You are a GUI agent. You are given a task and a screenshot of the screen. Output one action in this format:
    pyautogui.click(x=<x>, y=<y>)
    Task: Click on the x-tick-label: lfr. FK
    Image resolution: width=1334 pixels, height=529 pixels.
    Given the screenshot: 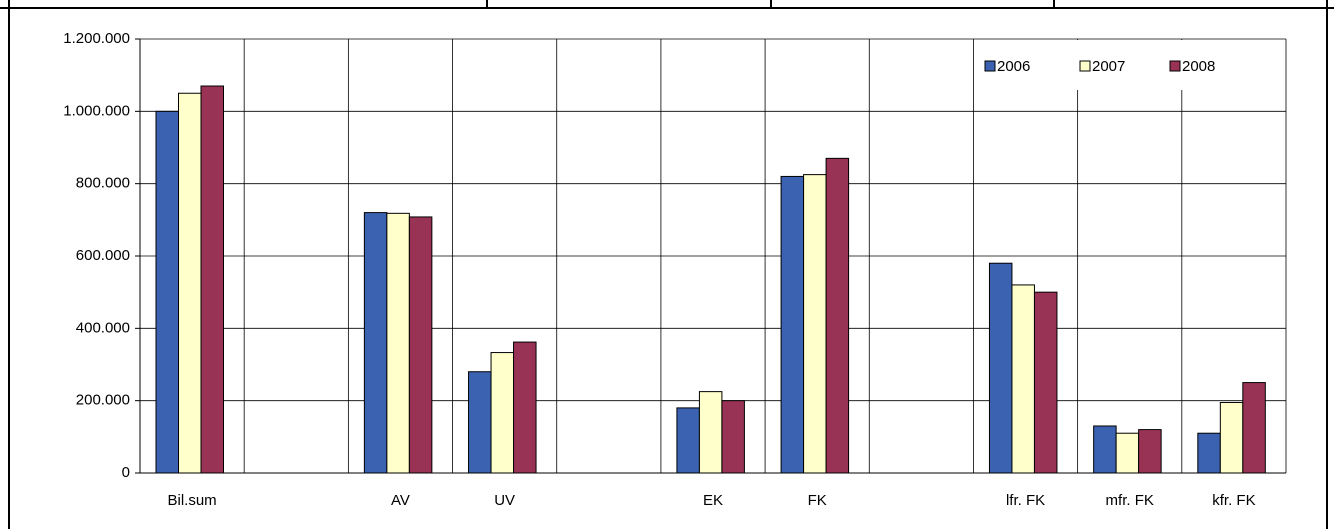 What is the action you would take?
    pyautogui.click(x=1025, y=500)
    